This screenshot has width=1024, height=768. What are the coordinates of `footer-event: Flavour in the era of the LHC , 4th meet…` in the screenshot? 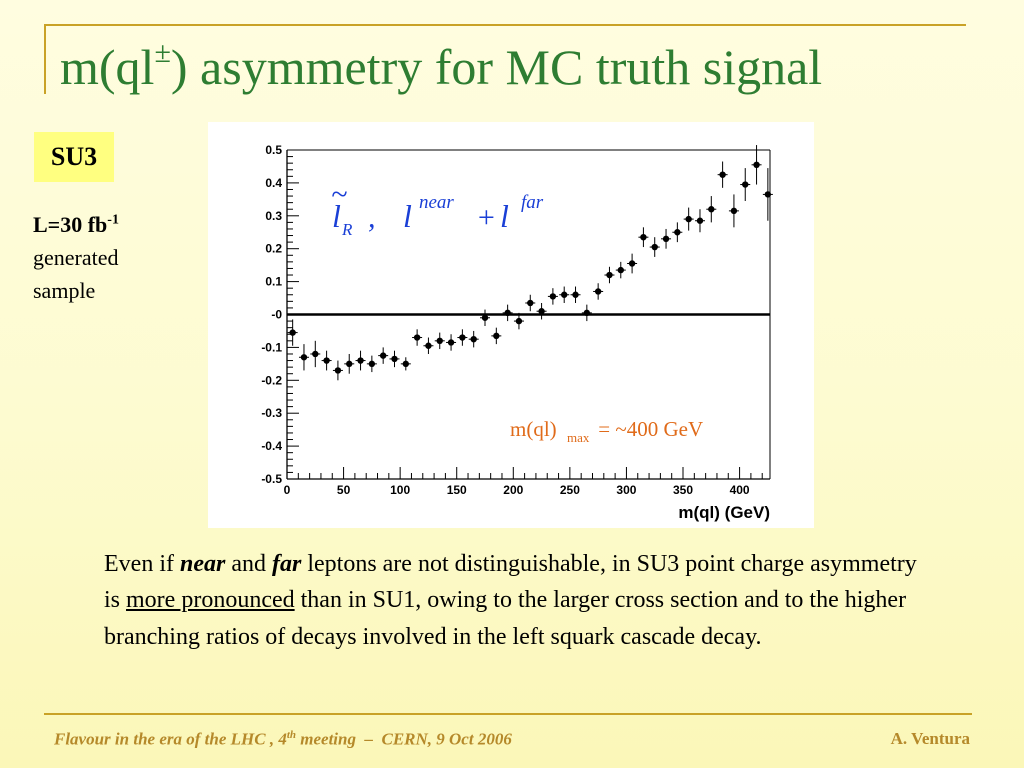 It's located at (283, 739).